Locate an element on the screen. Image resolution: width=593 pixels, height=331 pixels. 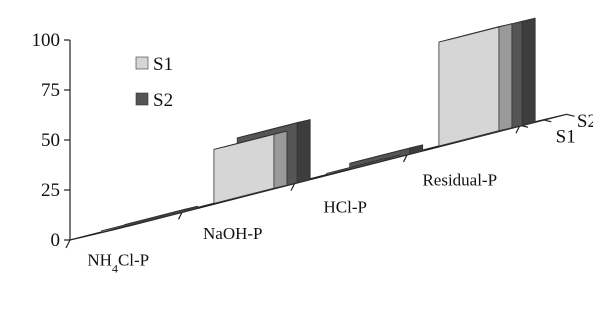
depth-label: S2 is located at coordinates (585, 121).